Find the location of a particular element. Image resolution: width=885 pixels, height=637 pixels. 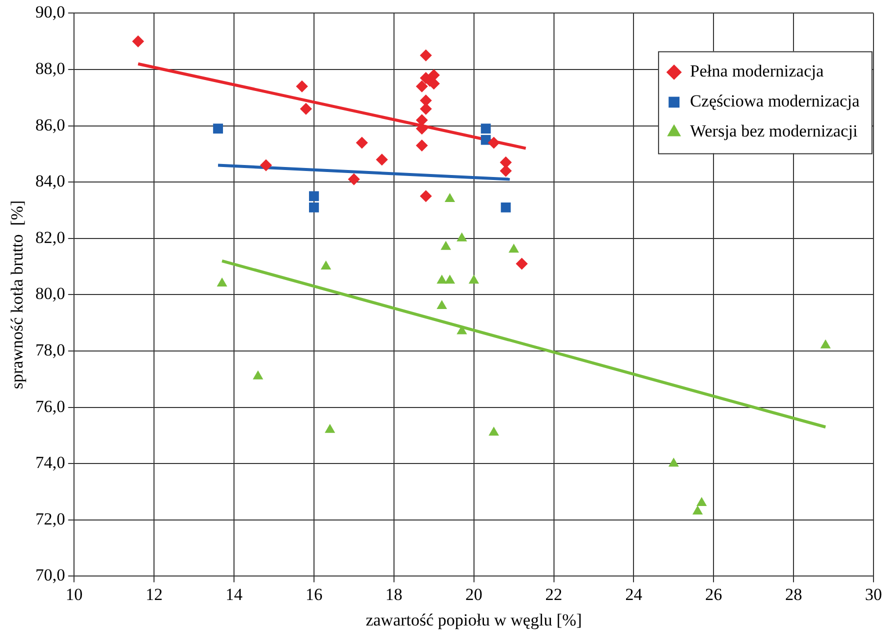

y-tick-label: 70,0 is located at coordinates (50, 575).